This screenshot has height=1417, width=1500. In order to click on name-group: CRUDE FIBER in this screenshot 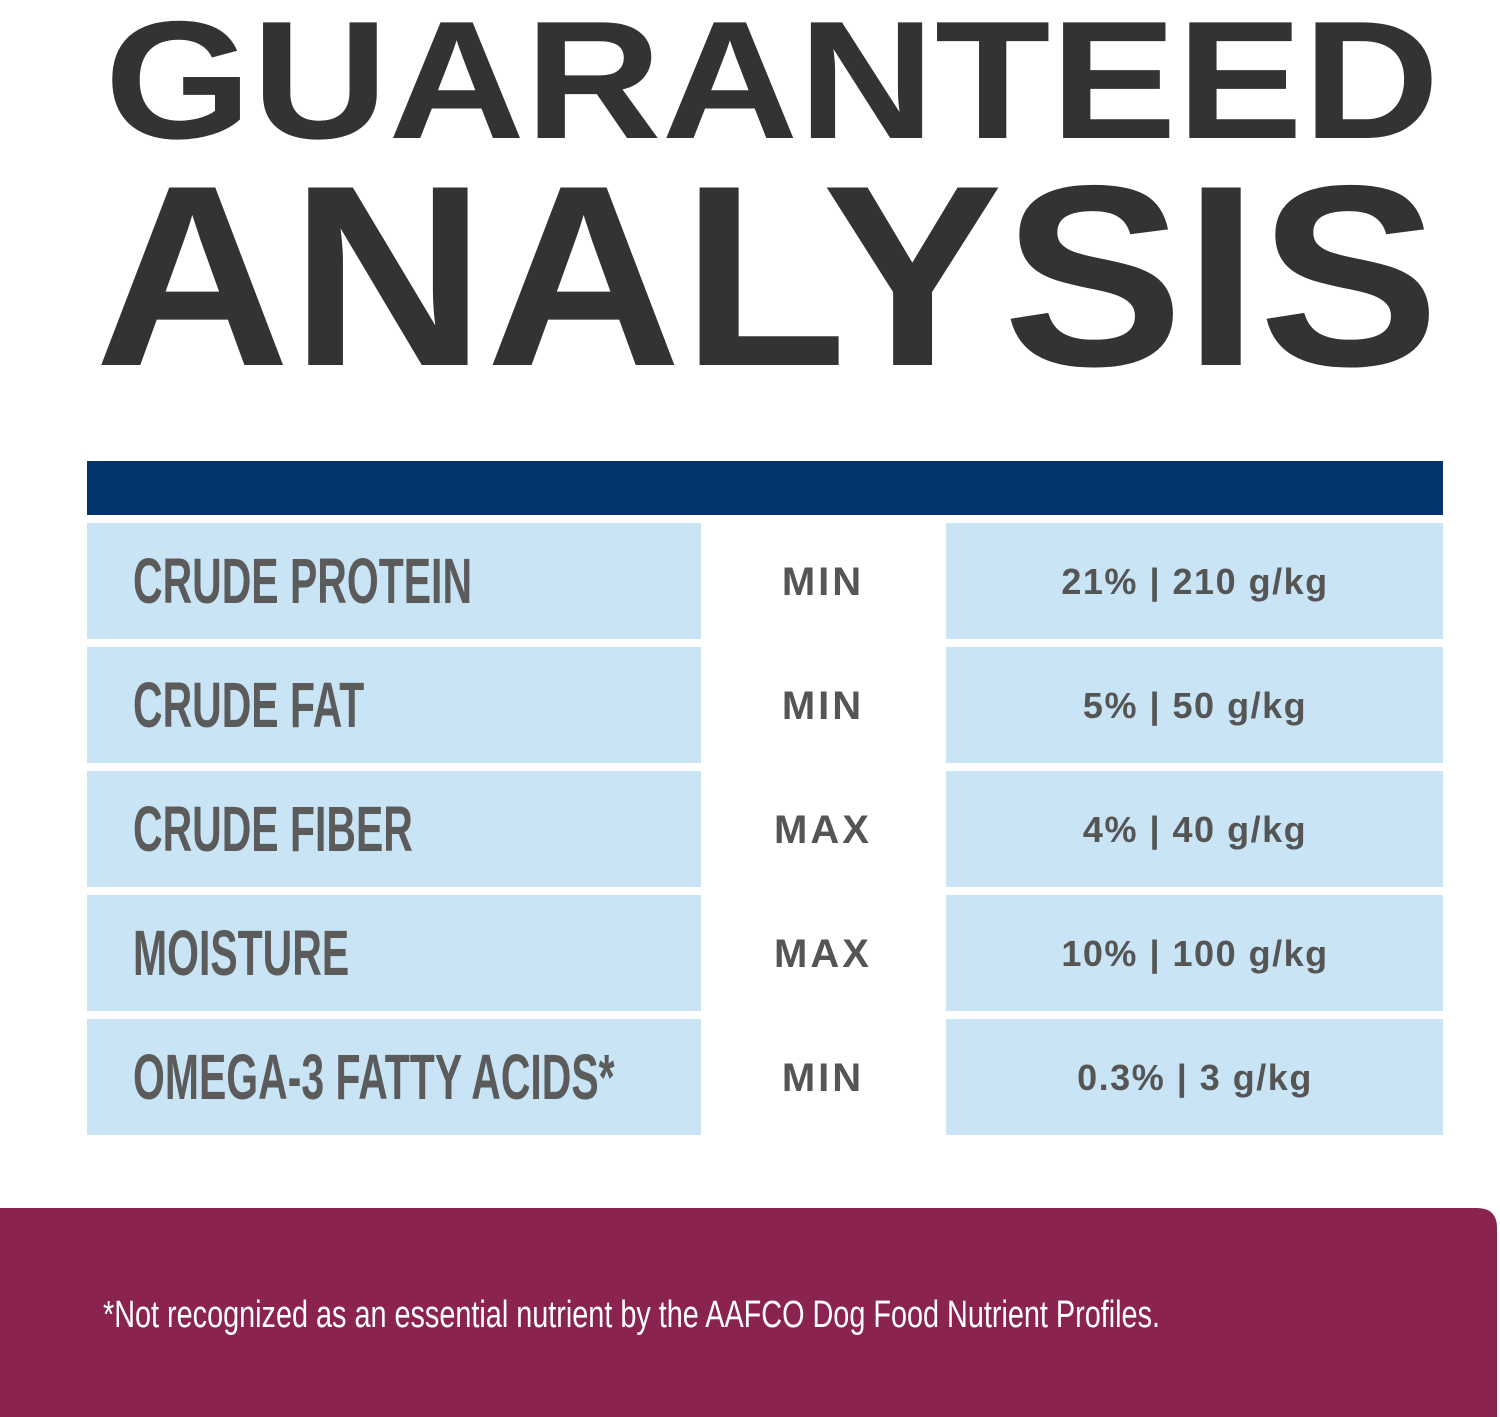, I will do `click(273, 829)`.